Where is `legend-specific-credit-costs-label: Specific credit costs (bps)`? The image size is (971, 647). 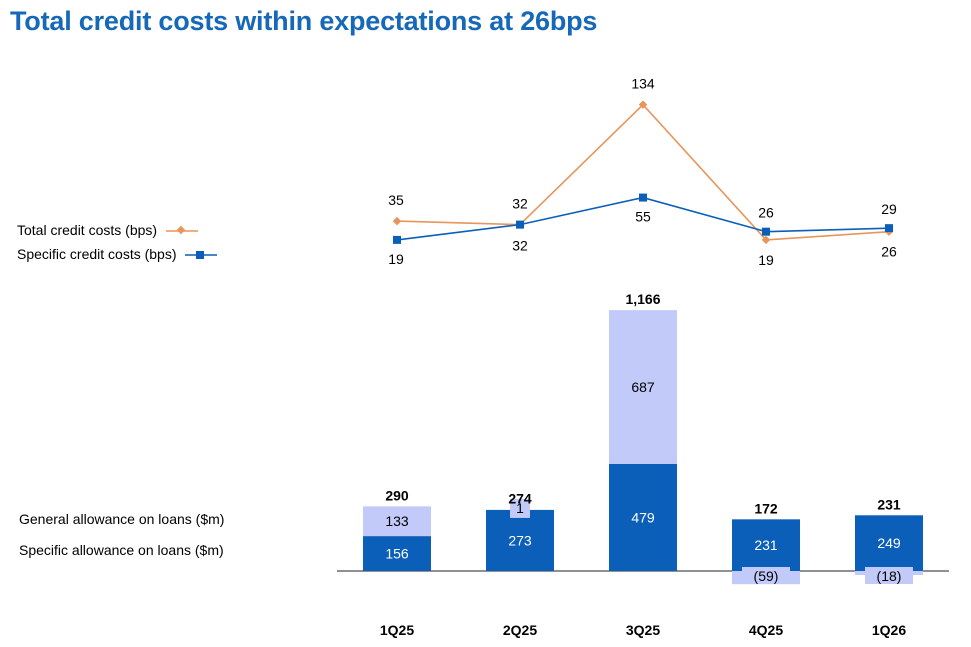 legend-specific-credit-costs-label: Specific credit costs (bps) is located at coordinates (97, 254).